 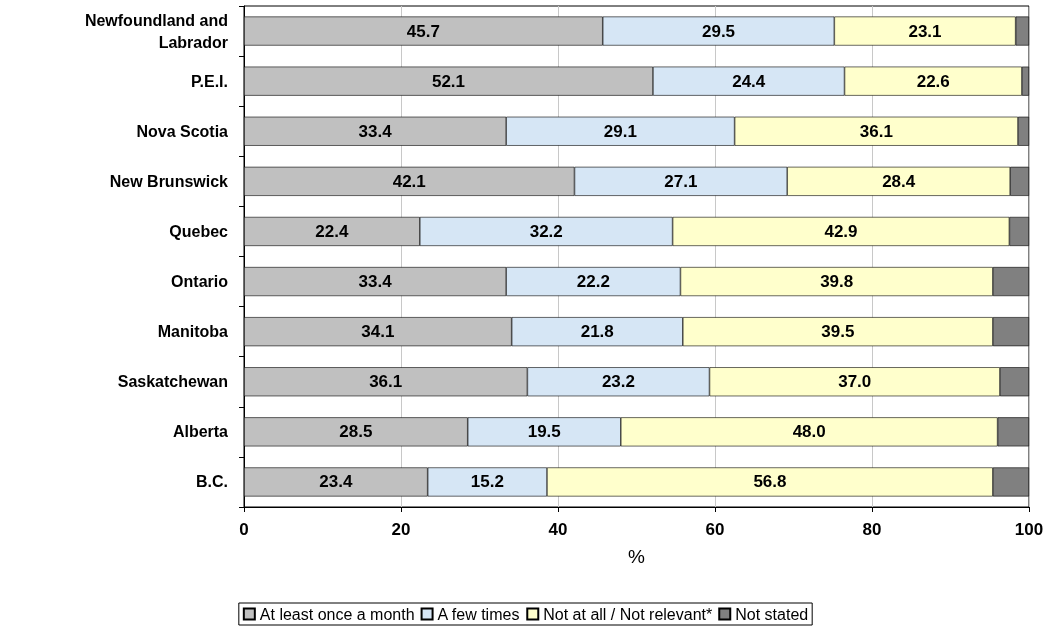 I want to click on y-tick-label: P.E.I., so click(x=209, y=81).